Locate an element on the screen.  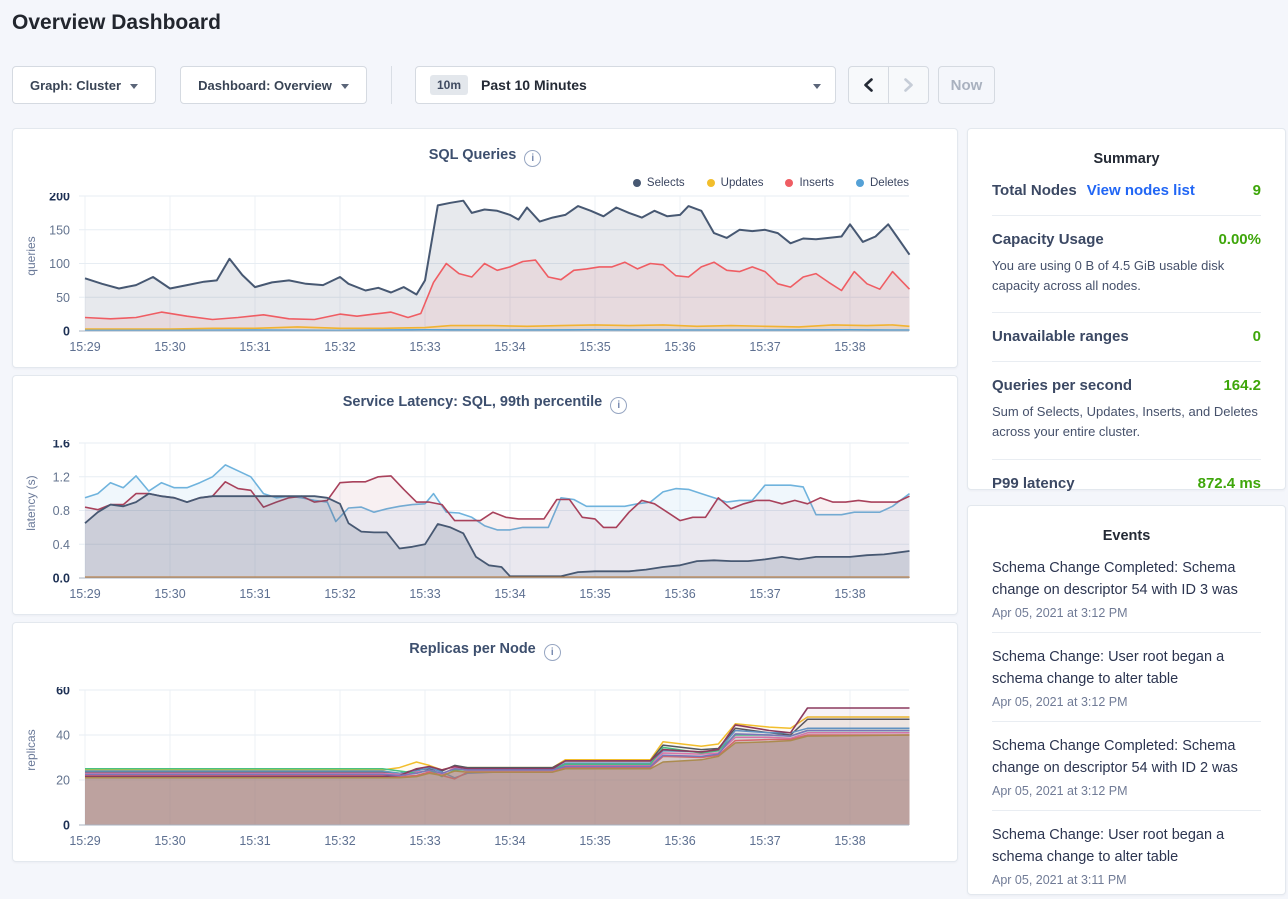
legend-item-deletes: Deletes is located at coordinates (882, 183).